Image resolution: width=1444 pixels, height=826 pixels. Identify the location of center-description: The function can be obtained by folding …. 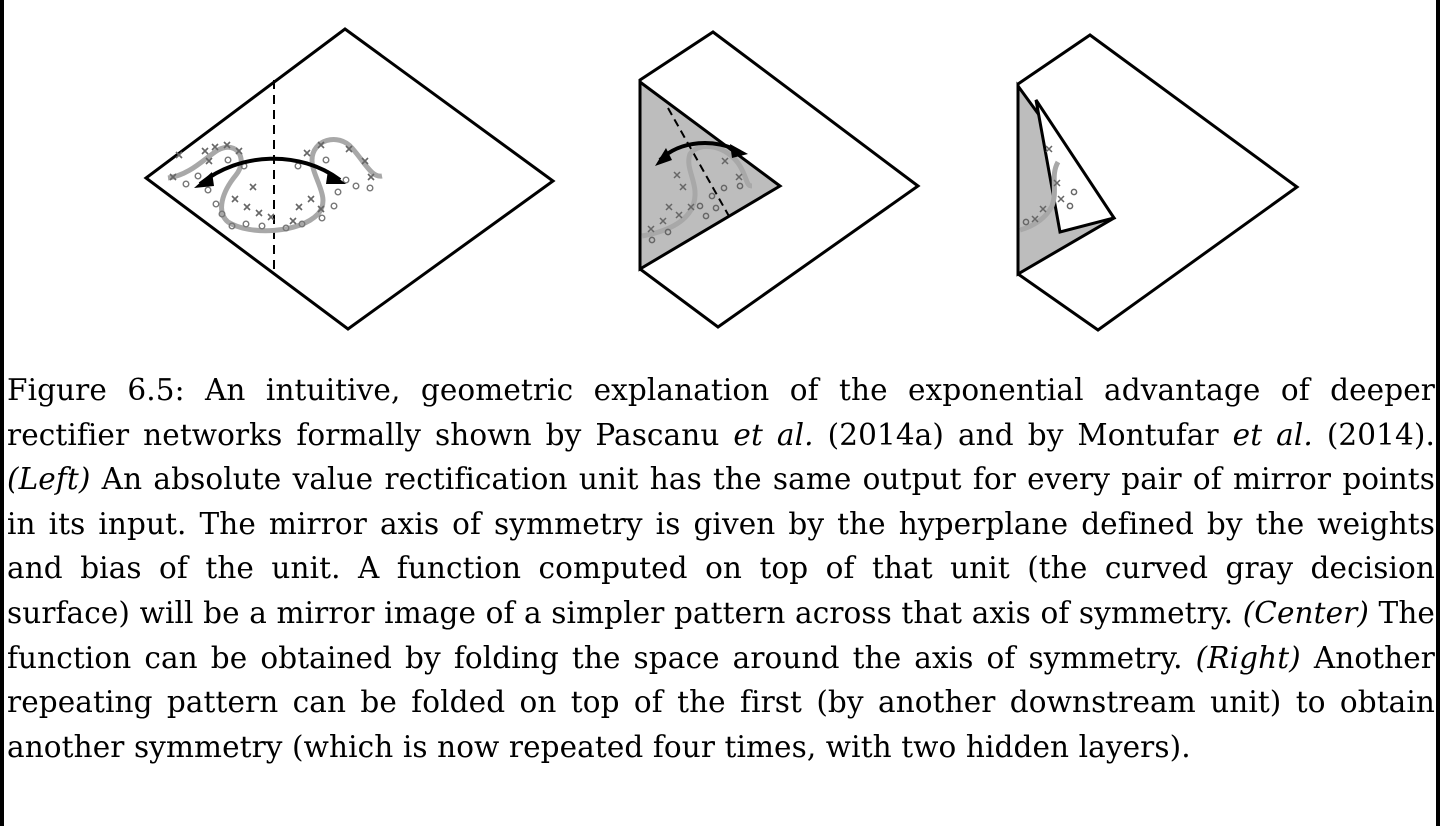
(721, 635).